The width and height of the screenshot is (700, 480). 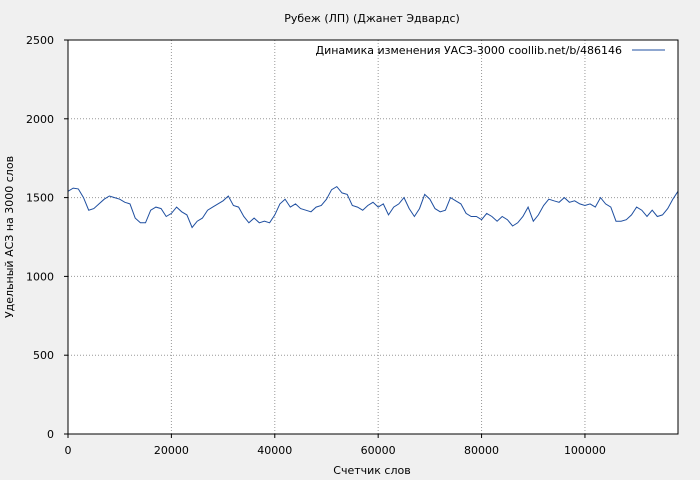 What do you see at coordinates (40, 276) in the screenshot?
I see `y-tick-label: 1000` at bounding box center [40, 276].